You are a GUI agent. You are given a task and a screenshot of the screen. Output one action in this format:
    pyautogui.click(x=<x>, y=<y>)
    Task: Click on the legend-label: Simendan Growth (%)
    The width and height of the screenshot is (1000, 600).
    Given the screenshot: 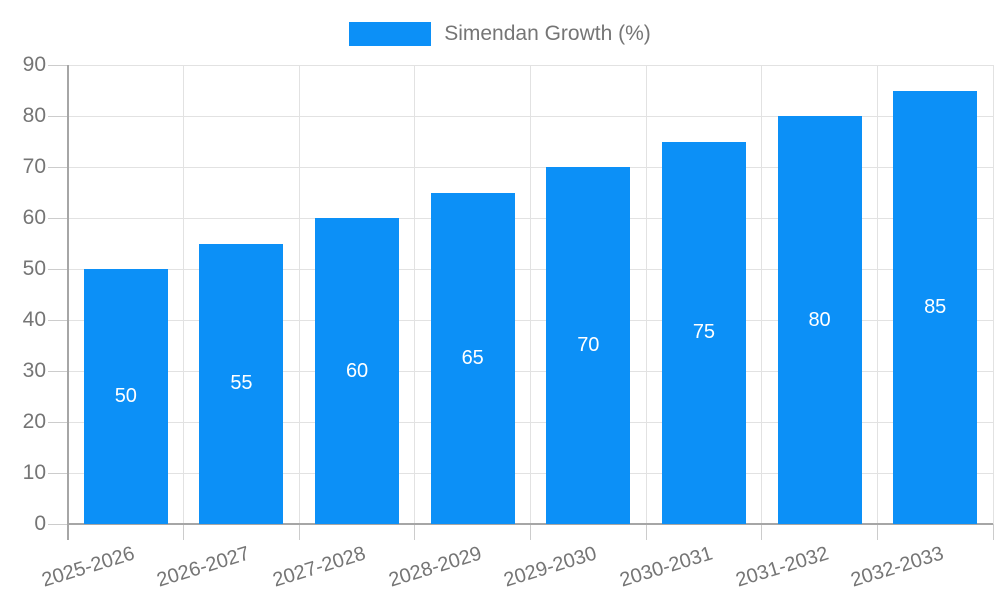 What is the action you would take?
    pyautogui.click(x=547, y=33)
    